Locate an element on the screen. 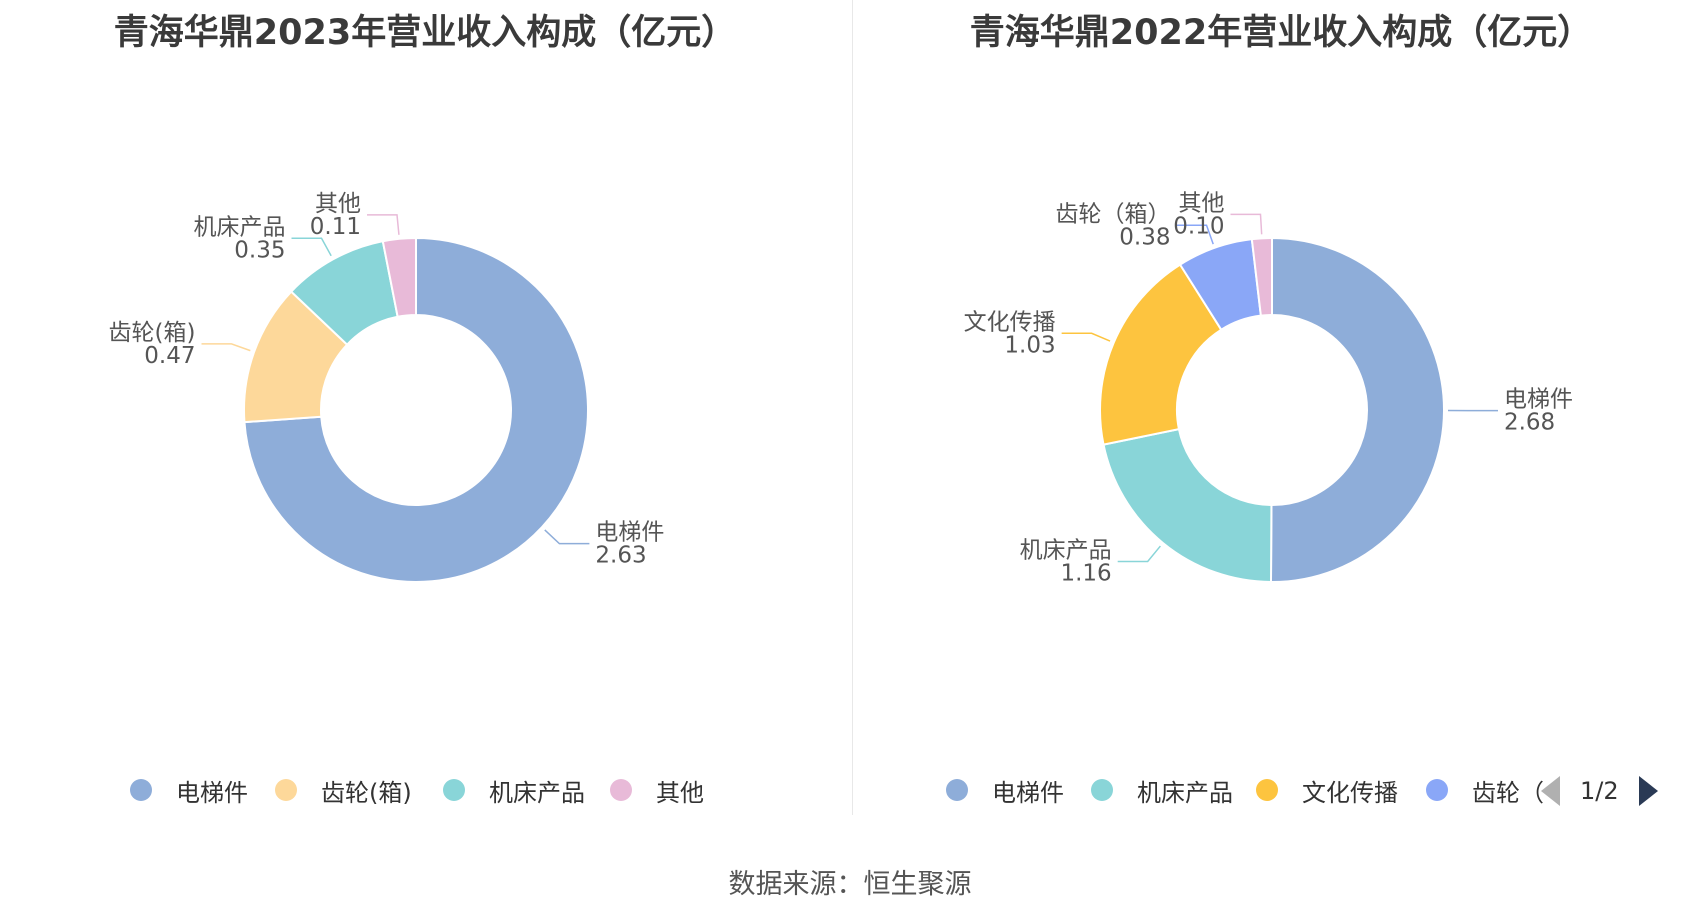  slice-name-label: 齿轮(箱) is located at coordinates (152, 333).